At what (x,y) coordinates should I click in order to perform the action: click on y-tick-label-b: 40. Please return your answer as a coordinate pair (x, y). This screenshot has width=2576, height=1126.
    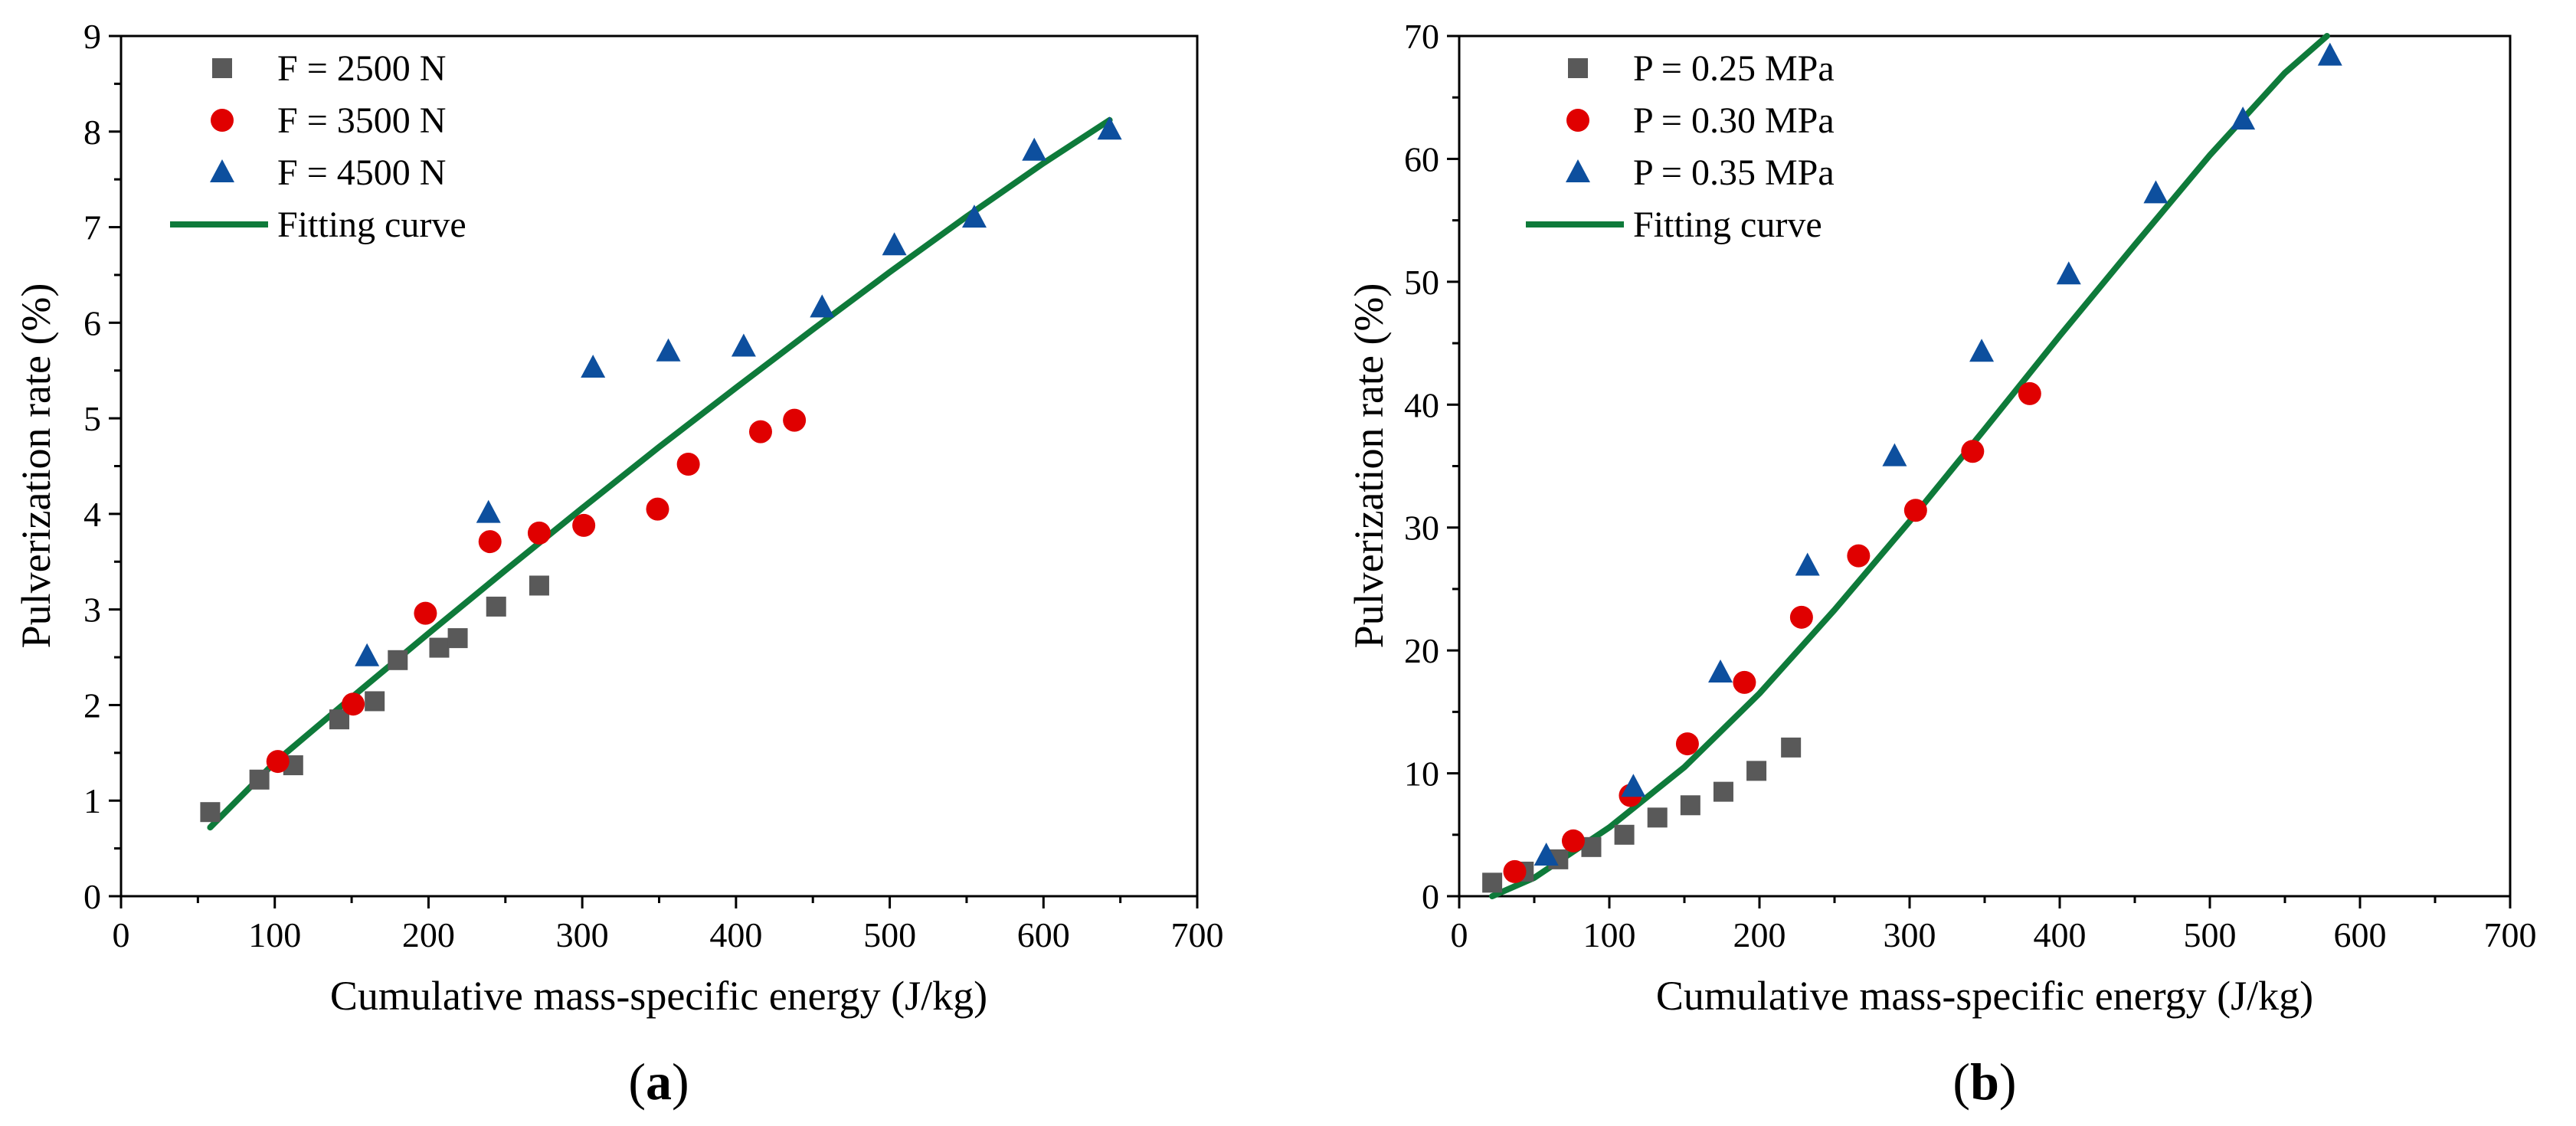
    Looking at the image, I should click on (1421, 404).